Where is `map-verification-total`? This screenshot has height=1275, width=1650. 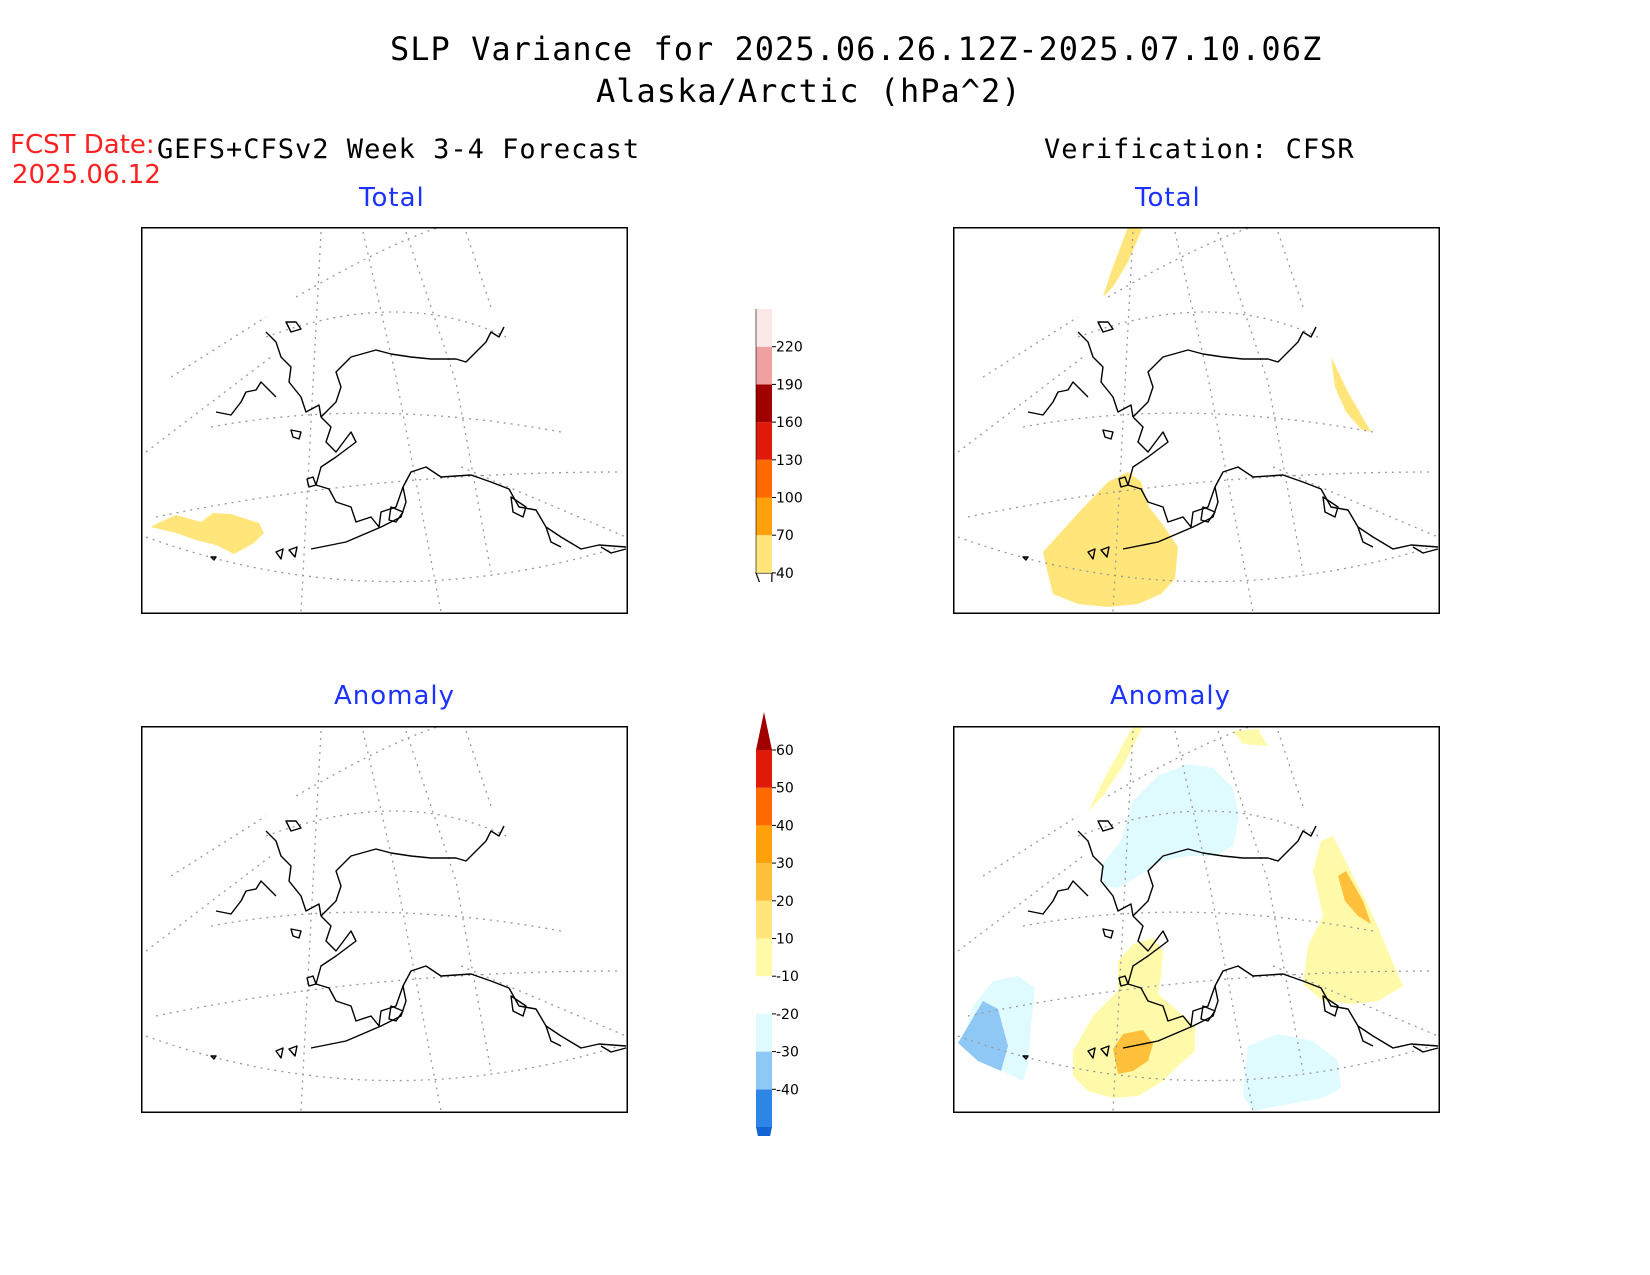
map-verification-total is located at coordinates (1196, 420).